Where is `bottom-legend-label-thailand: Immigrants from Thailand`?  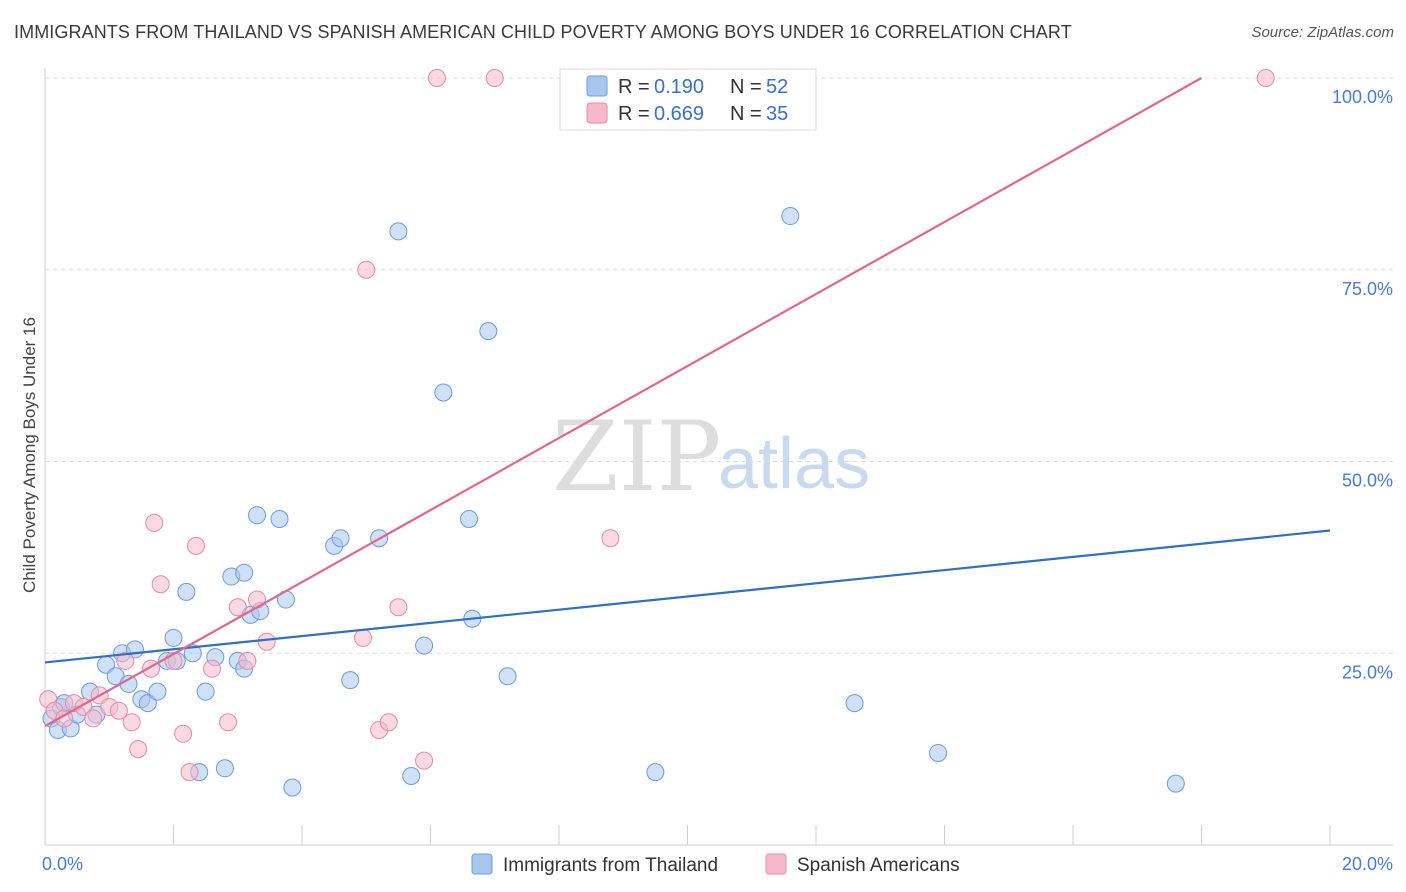 bottom-legend-label-thailand: Immigrants from Thailand is located at coordinates (610, 865).